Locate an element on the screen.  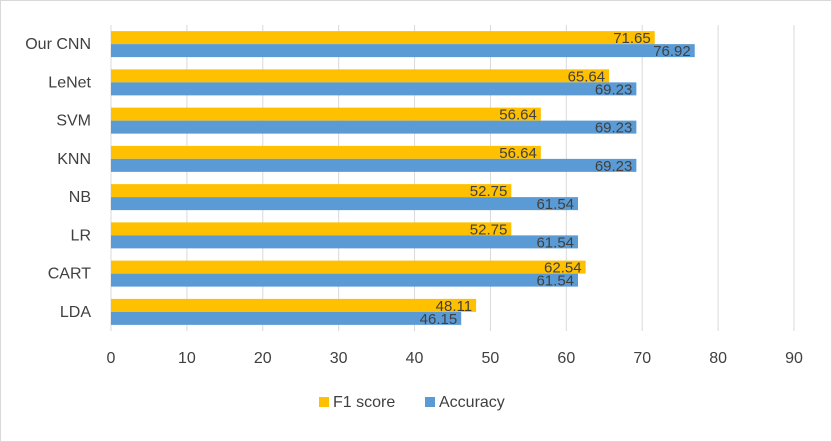
x-tick-label: 20 is located at coordinates (263, 358).